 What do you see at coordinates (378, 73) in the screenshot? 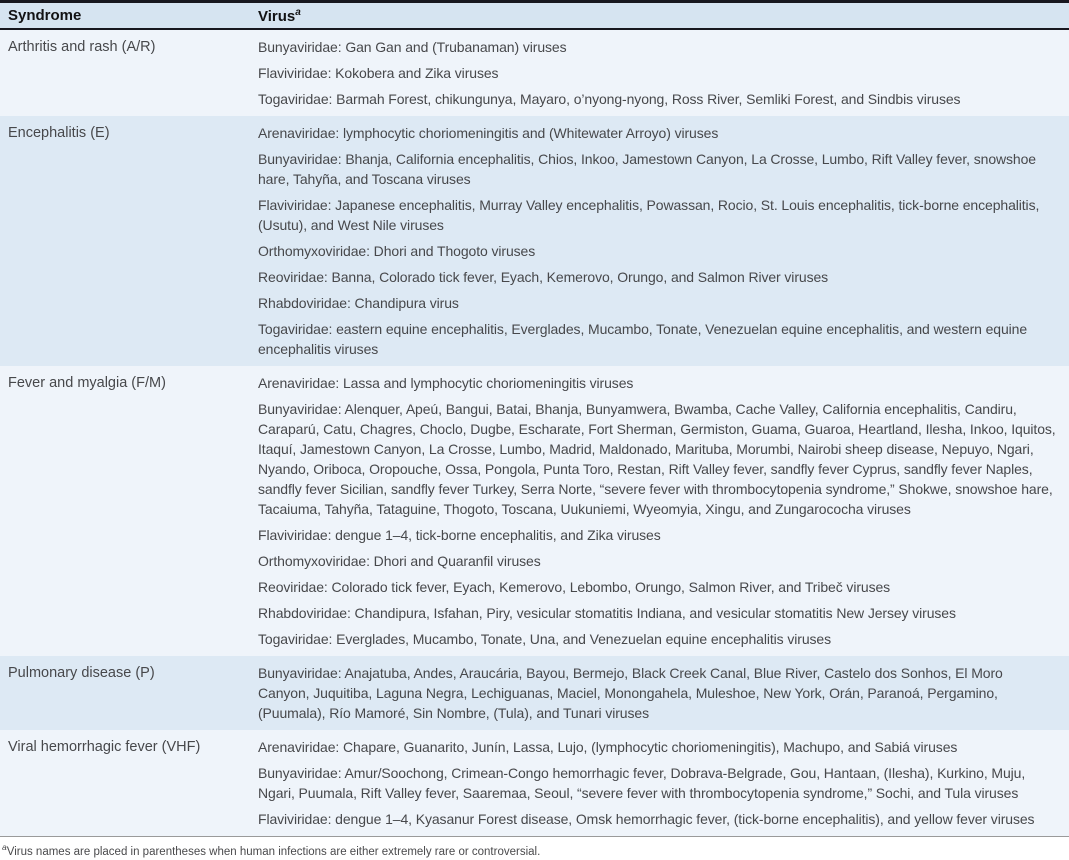
I see `virus-list-row: Flaviviridae: Kokobera and Zika viruses` at bounding box center [378, 73].